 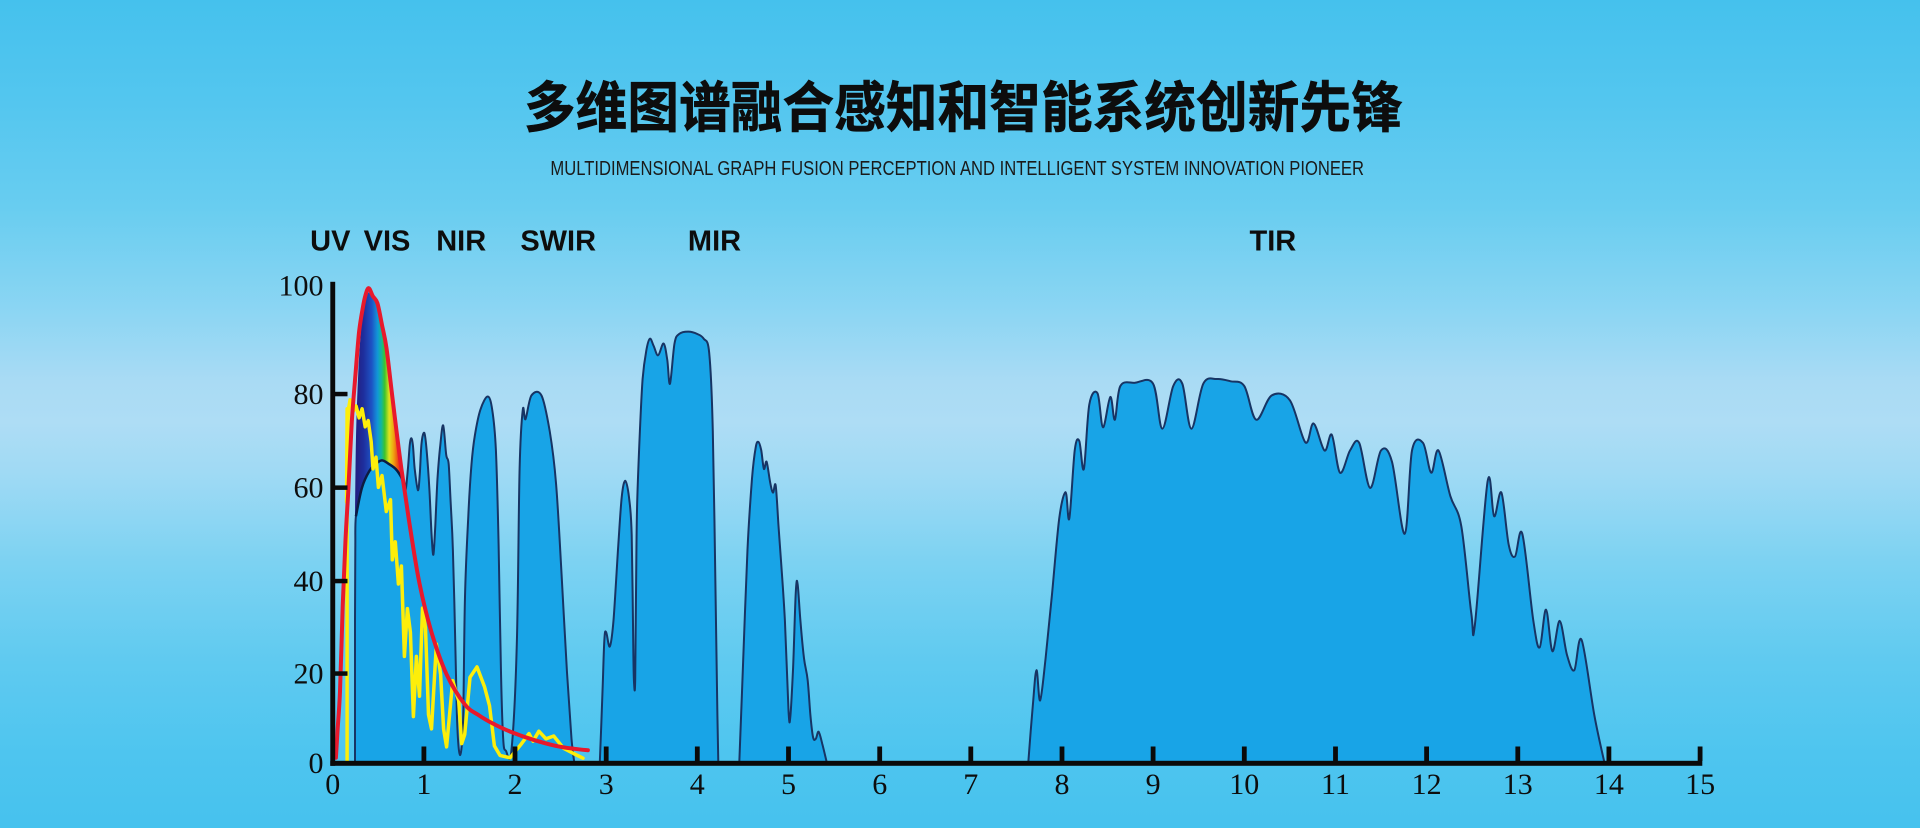 What do you see at coordinates (330, 242) in the screenshot?
I see `svg-text: UV` at bounding box center [330, 242].